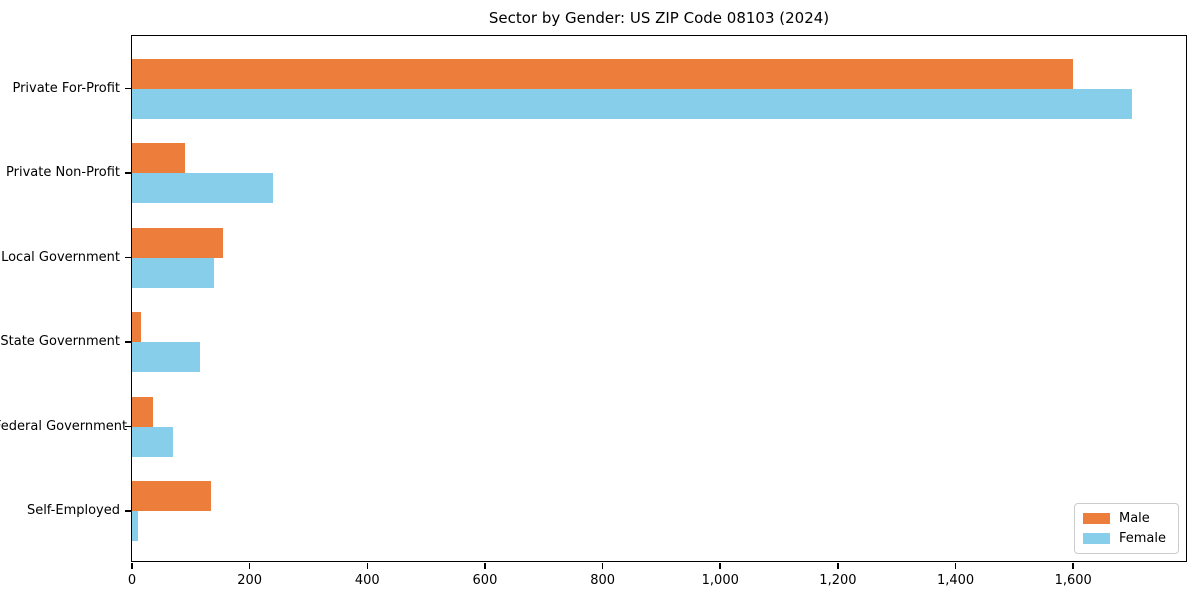 This screenshot has height=600, width=1200. Describe the element at coordinates (66, 88) in the screenshot. I see `y-tick-label: Private For-Profit` at that location.